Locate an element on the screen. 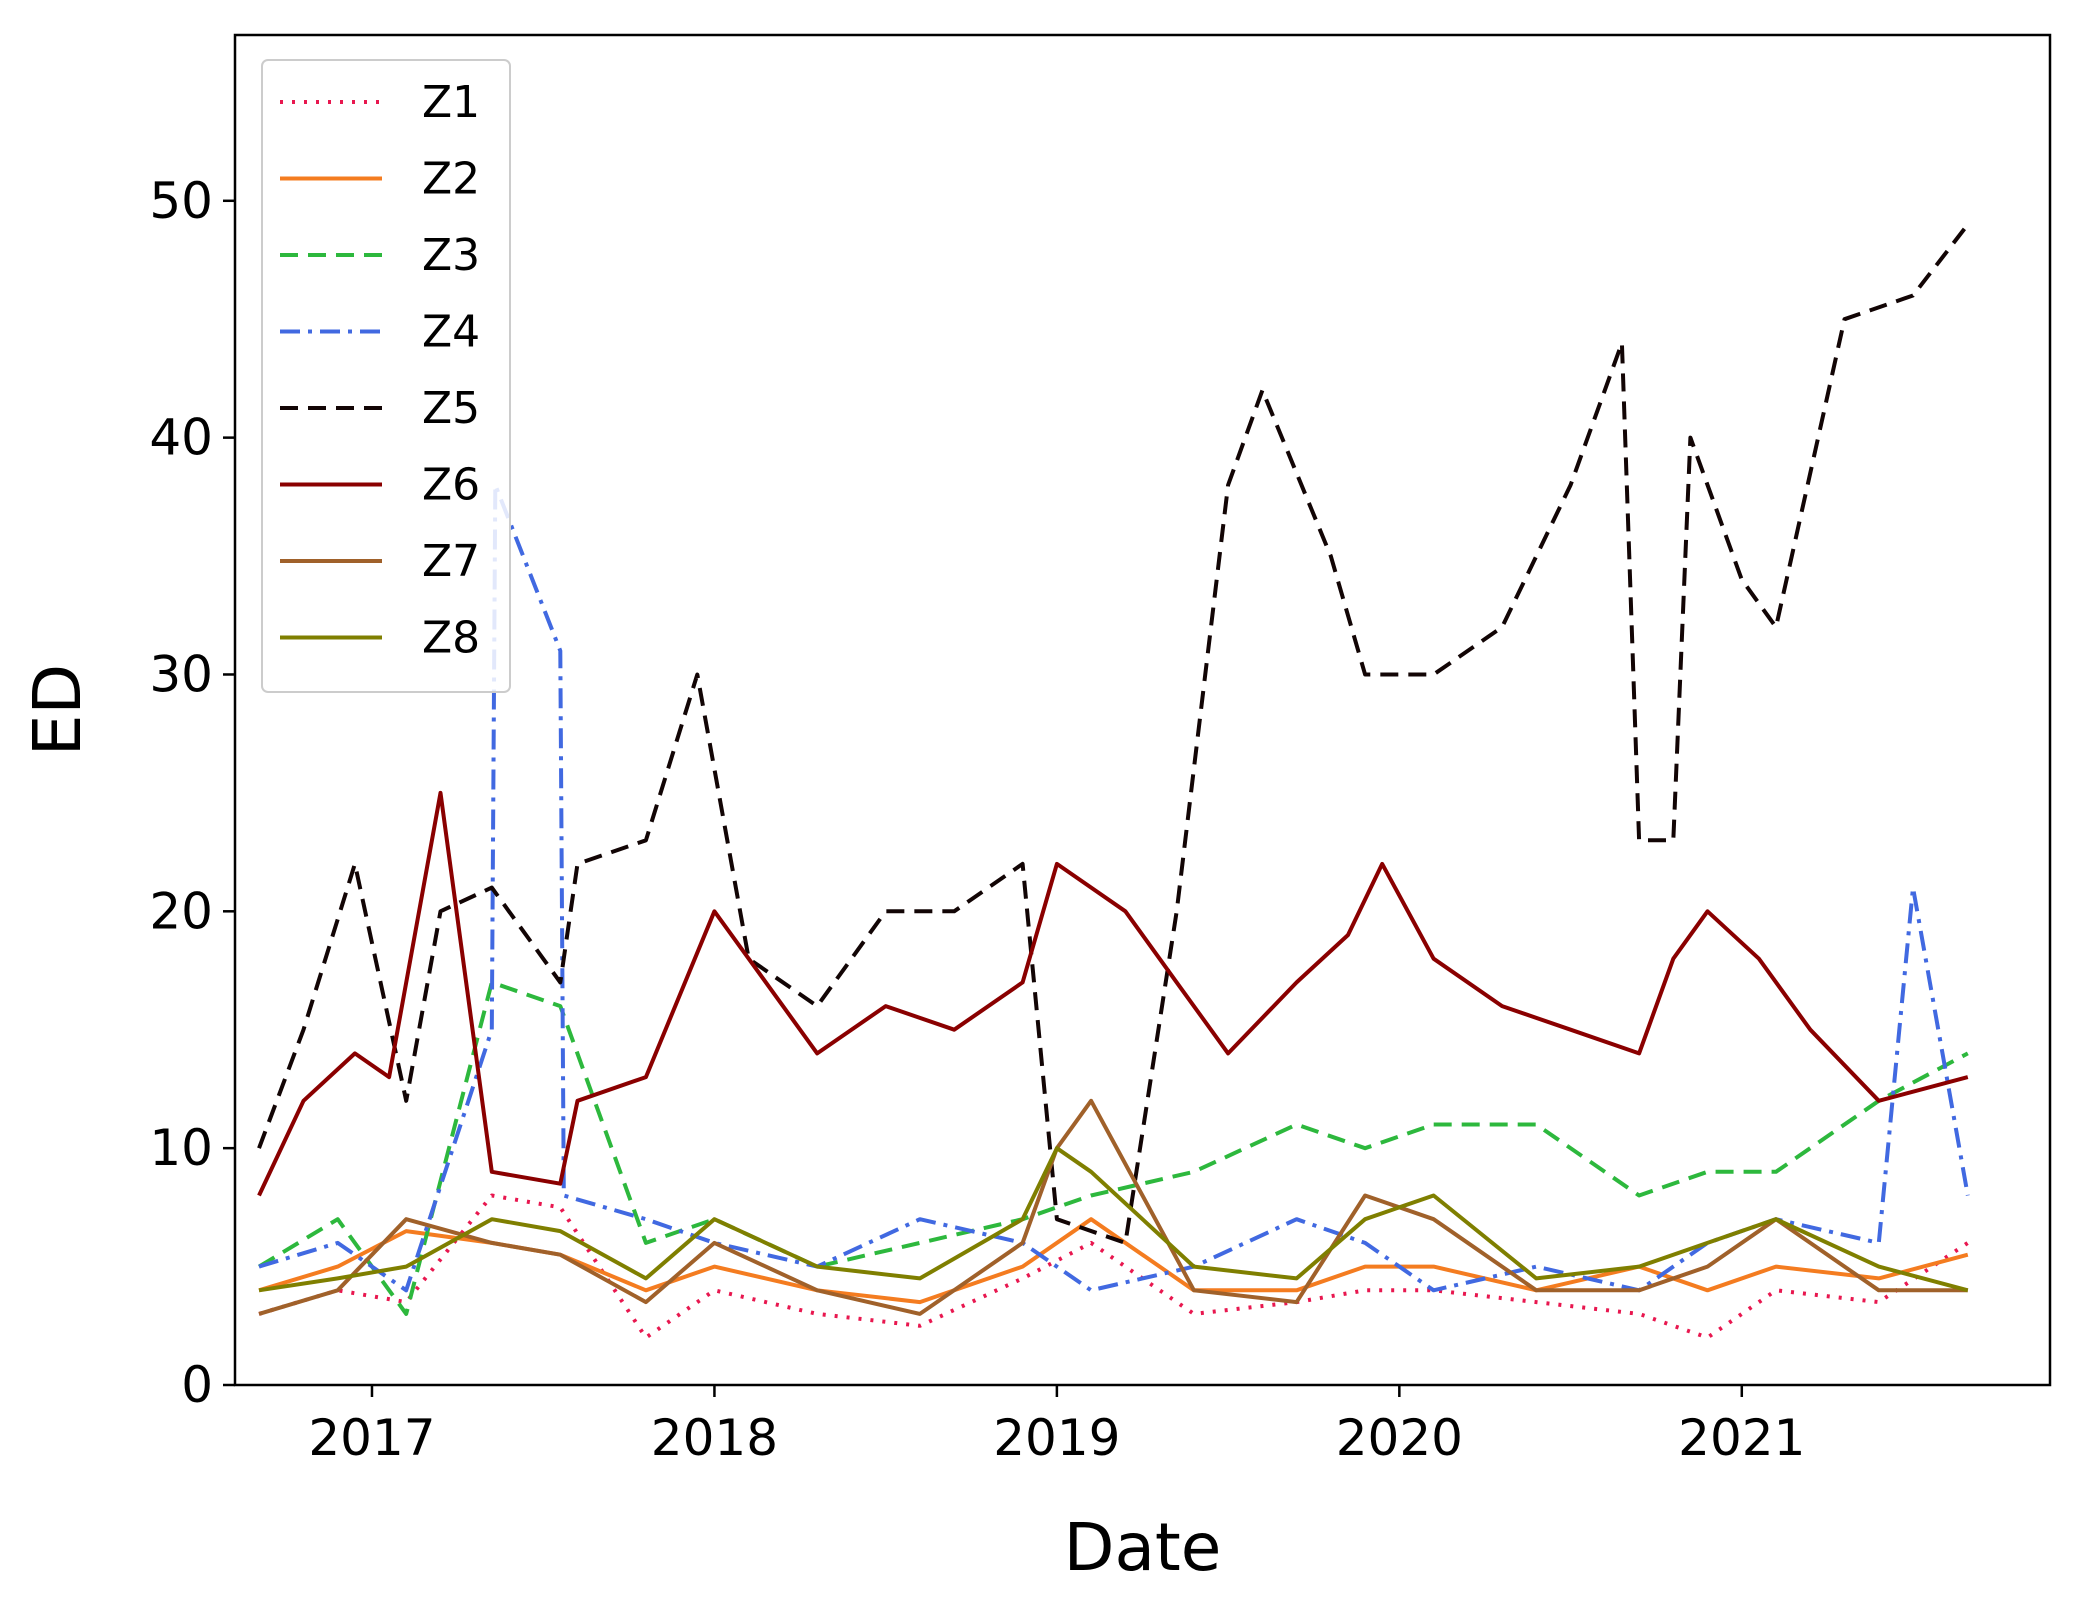  legend-label-z6: Z6 is located at coordinates (451, 485).